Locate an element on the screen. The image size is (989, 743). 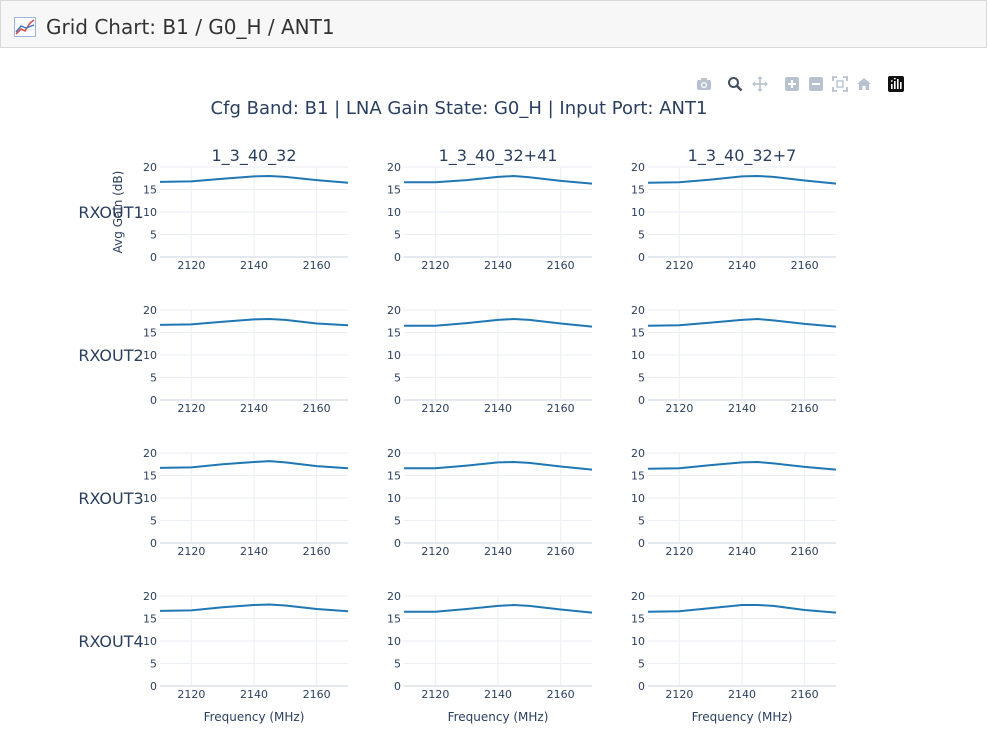
zoom-out-icon is located at coordinates (816, 84).